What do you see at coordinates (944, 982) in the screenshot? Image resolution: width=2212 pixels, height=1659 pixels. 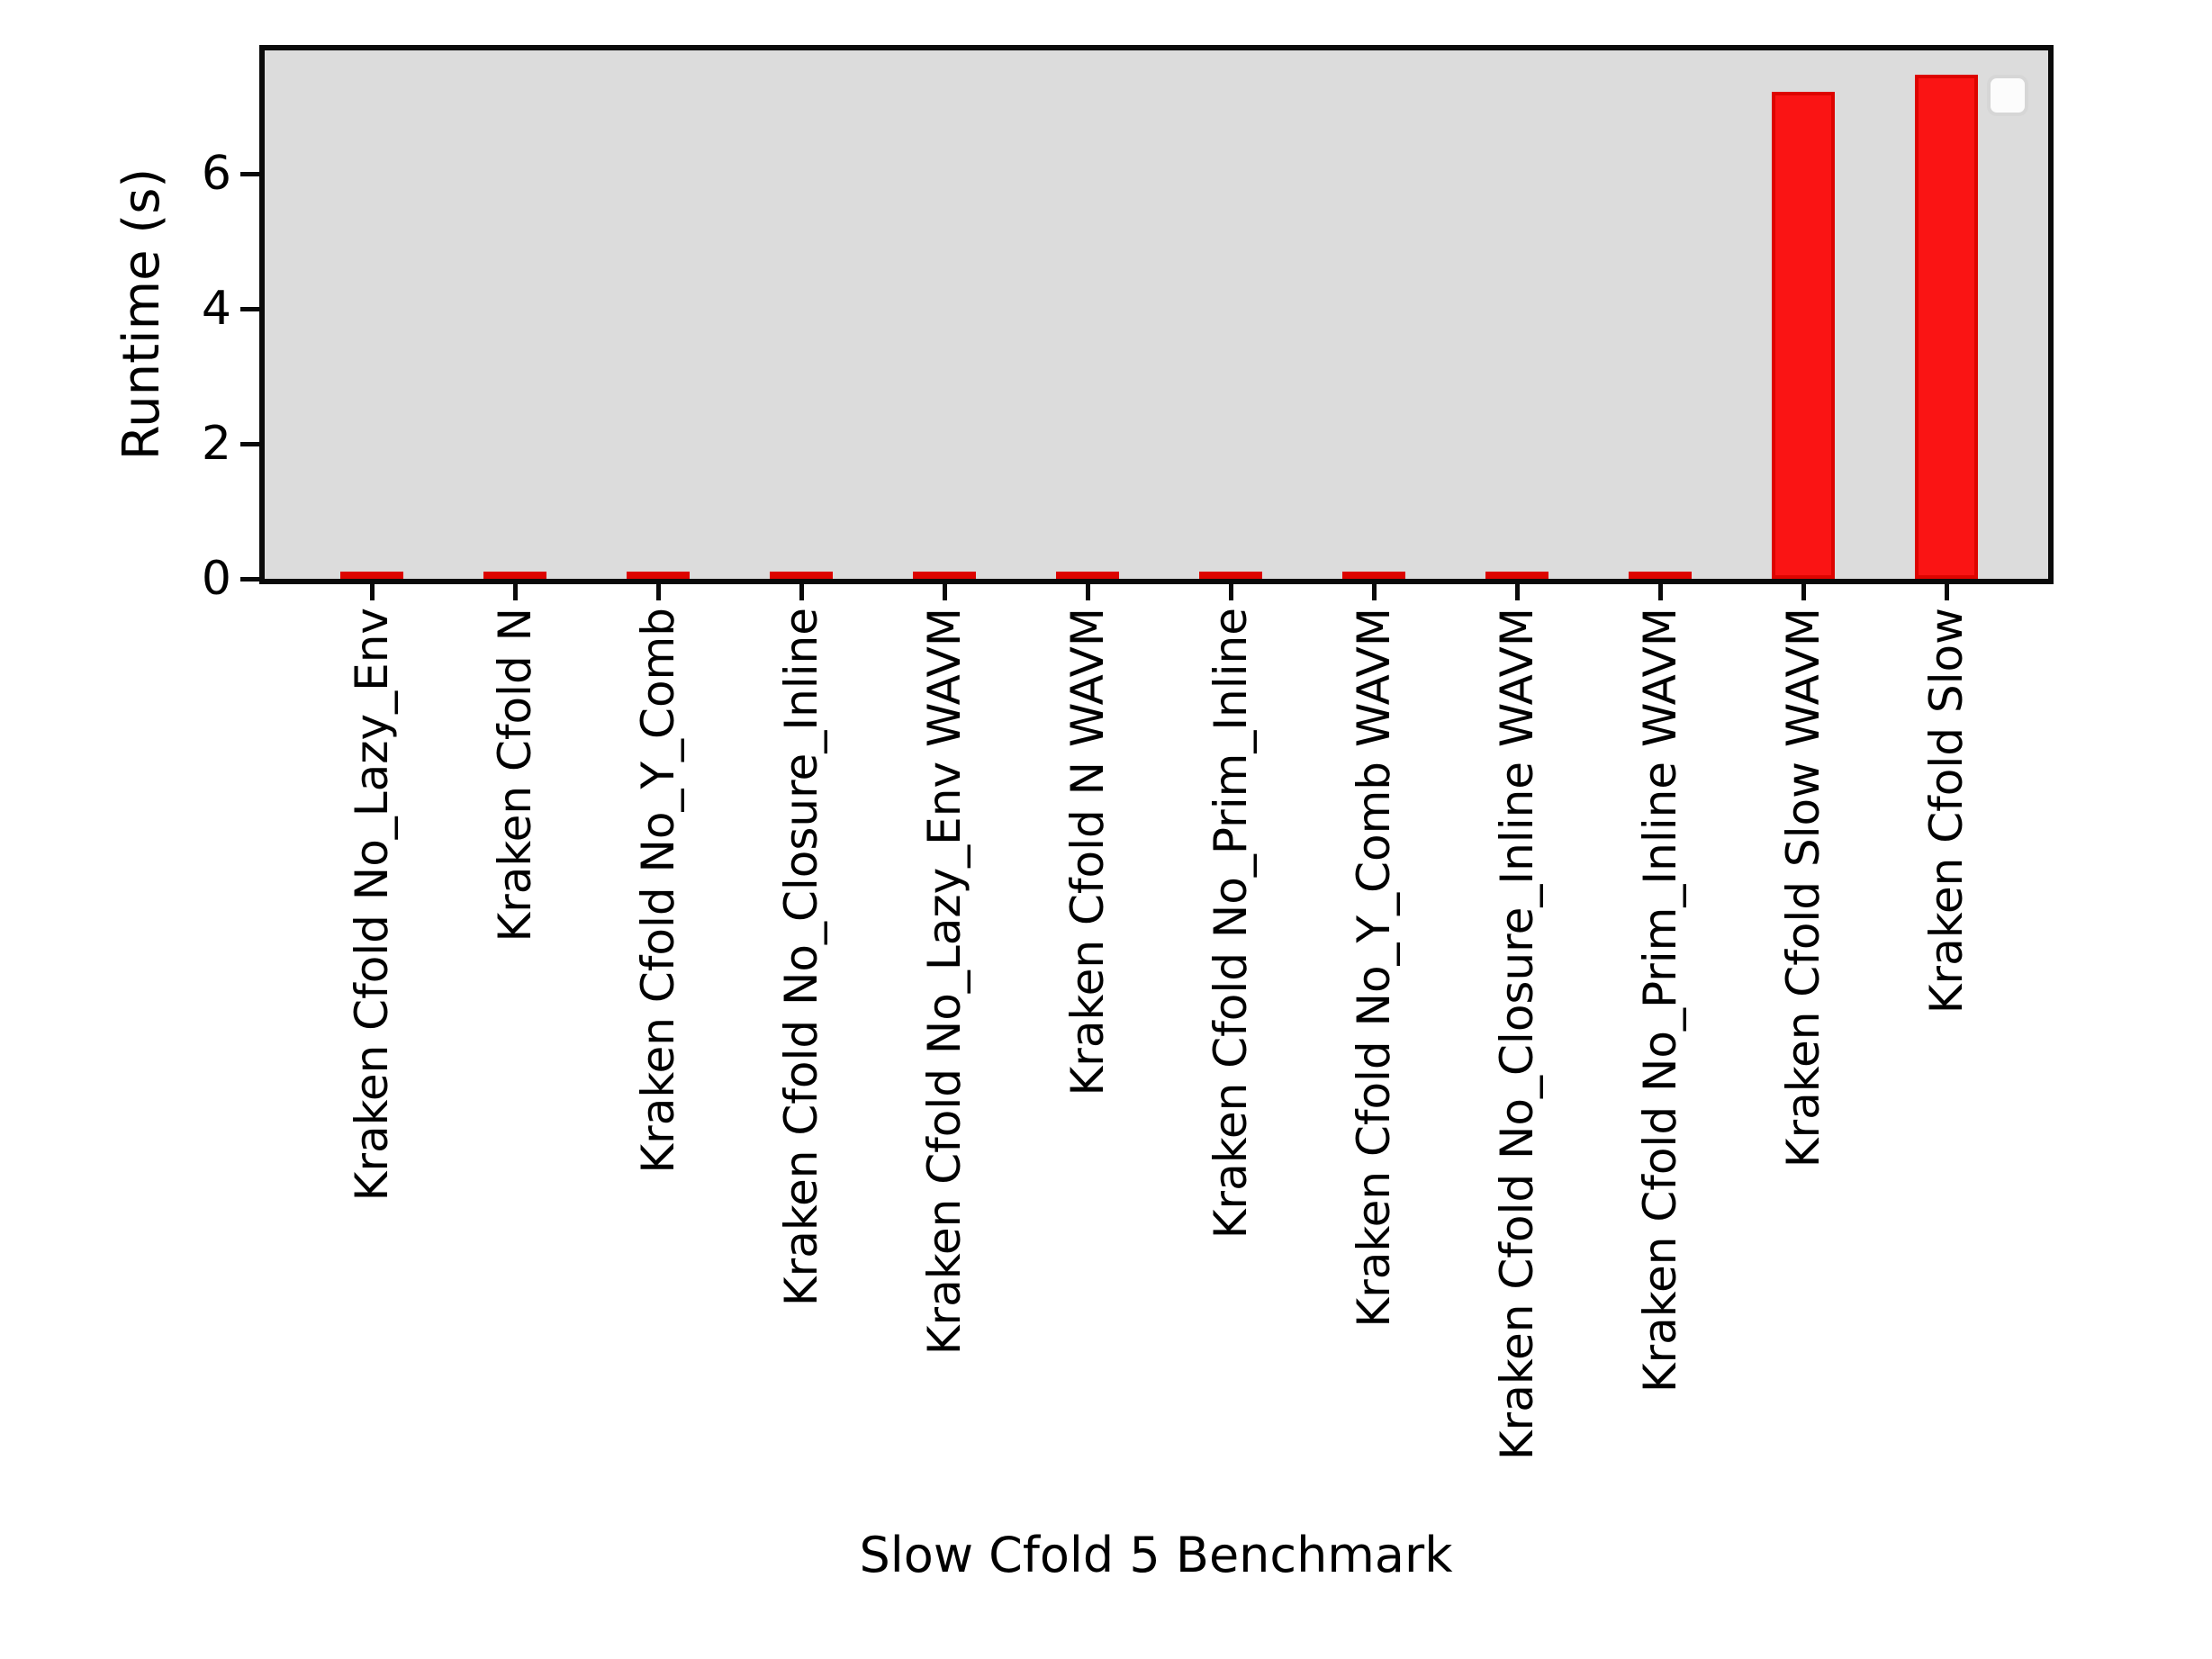 I see `x-tick-label-4: Kraken Cfold No_Lazy_Env WAVM` at bounding box center [944, 982].